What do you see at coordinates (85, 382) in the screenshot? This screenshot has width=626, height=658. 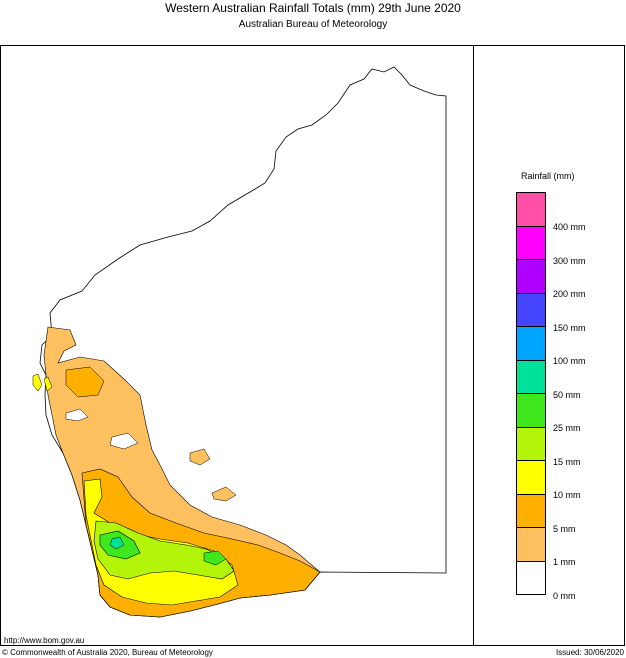 I see `rain-zone-5mm` at bounding box center [85, 382].